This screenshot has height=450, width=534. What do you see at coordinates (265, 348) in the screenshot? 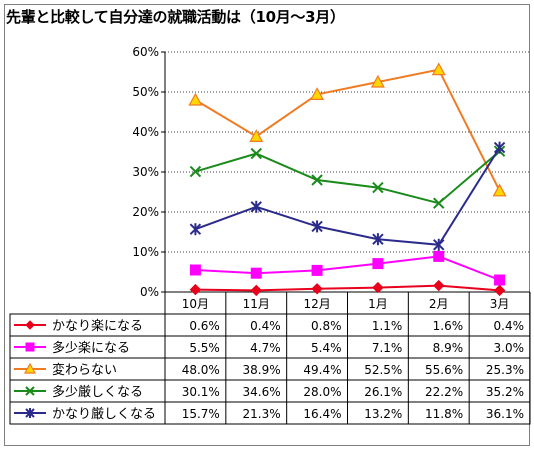
I see `data-label: 4.7%` at bounding box center [265, 348].